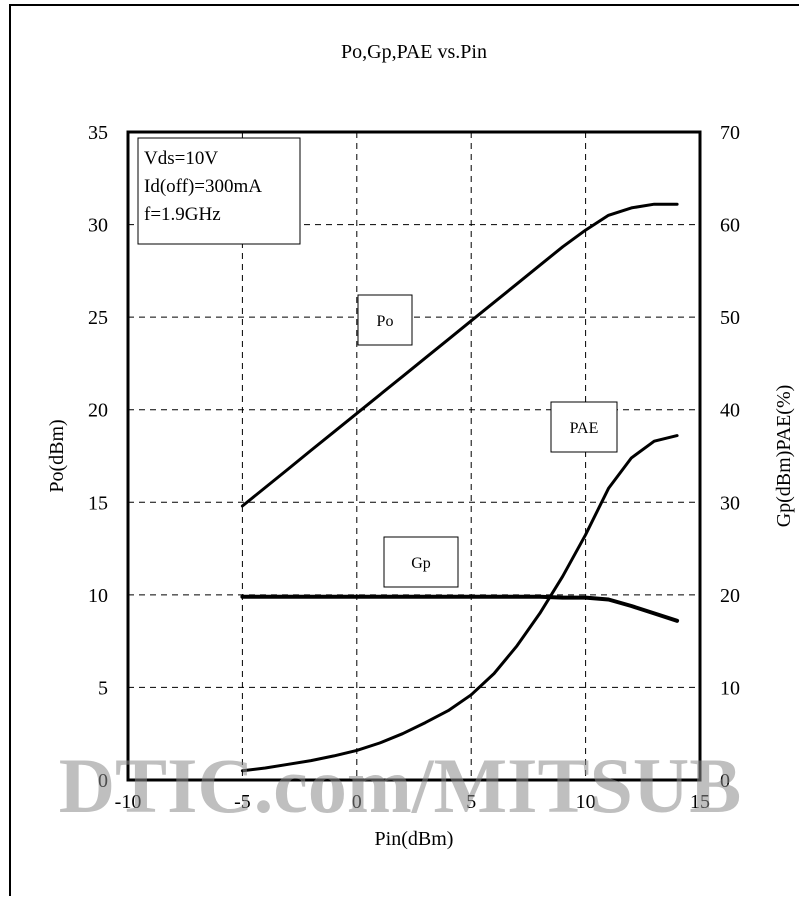  Describe the element at coordinates (98, 133) in the screenshot. I see `y-tick-label: 35` at that location.